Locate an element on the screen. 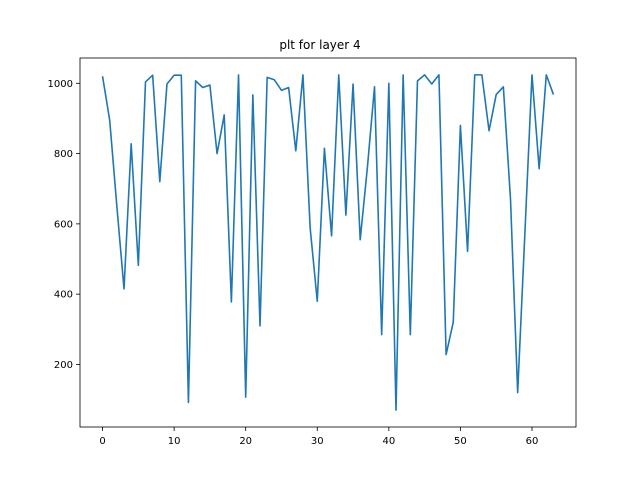  x-tick-label: 40 is located at coordinates (388, 441).